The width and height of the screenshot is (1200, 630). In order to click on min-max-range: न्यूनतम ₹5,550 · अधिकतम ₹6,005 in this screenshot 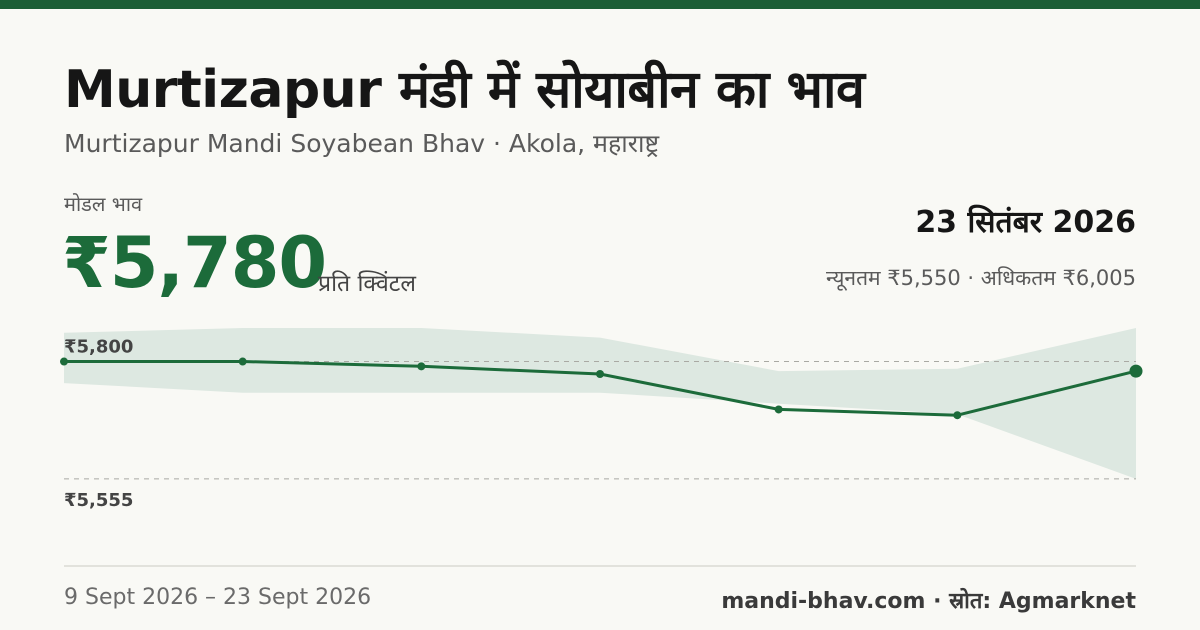, I will do `click(981, 278)`.